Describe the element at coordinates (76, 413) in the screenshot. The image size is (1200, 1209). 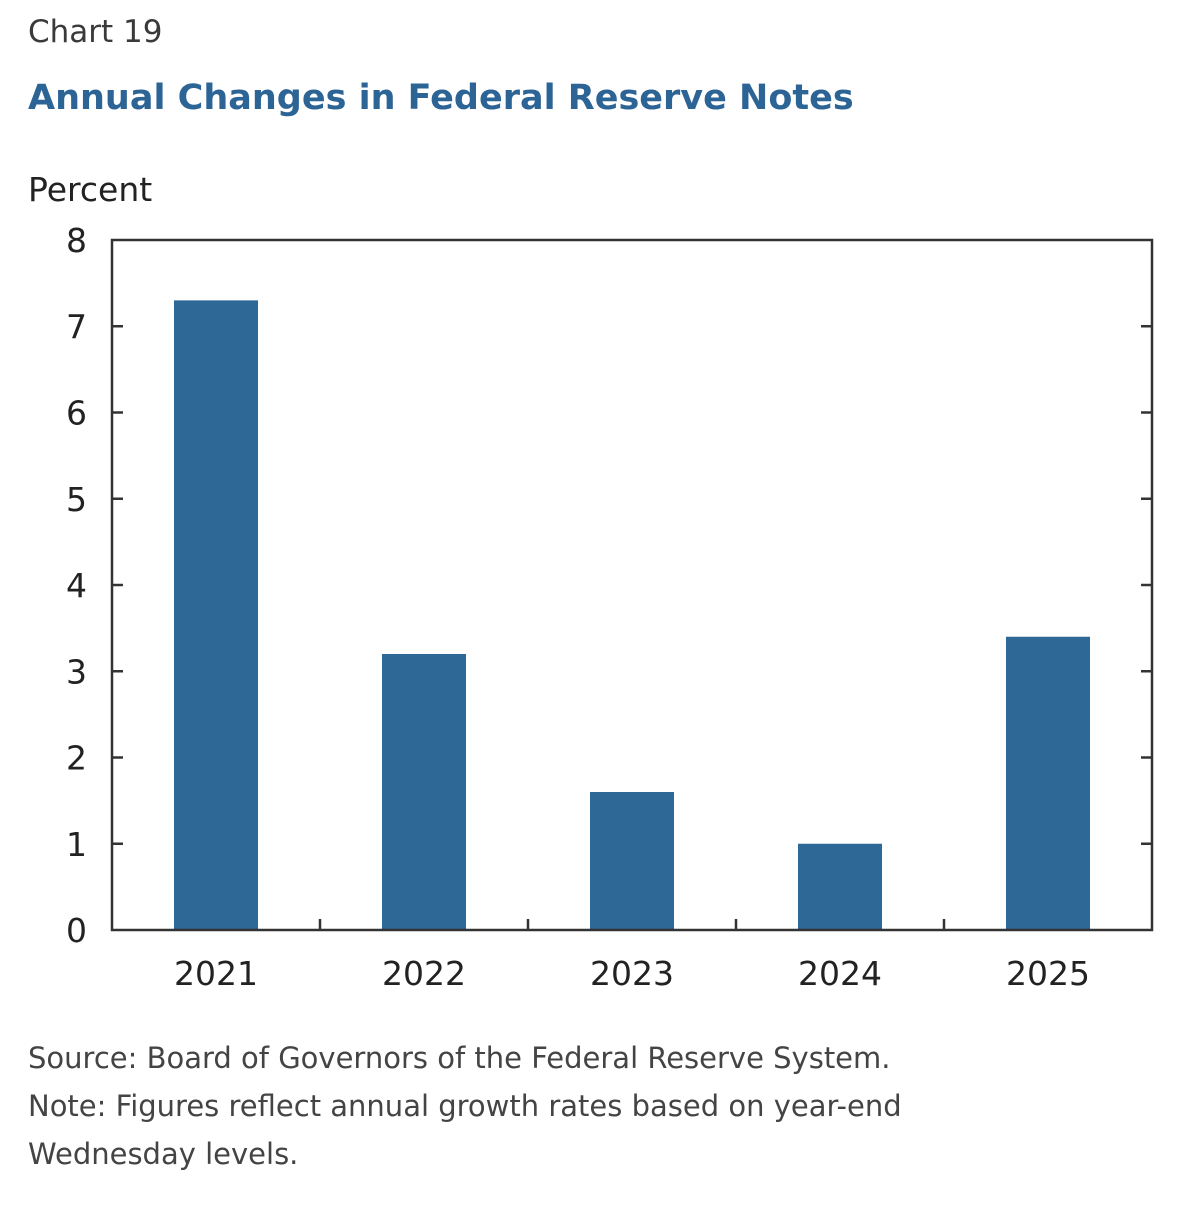
I see `y-tick-label: 6` at that location.